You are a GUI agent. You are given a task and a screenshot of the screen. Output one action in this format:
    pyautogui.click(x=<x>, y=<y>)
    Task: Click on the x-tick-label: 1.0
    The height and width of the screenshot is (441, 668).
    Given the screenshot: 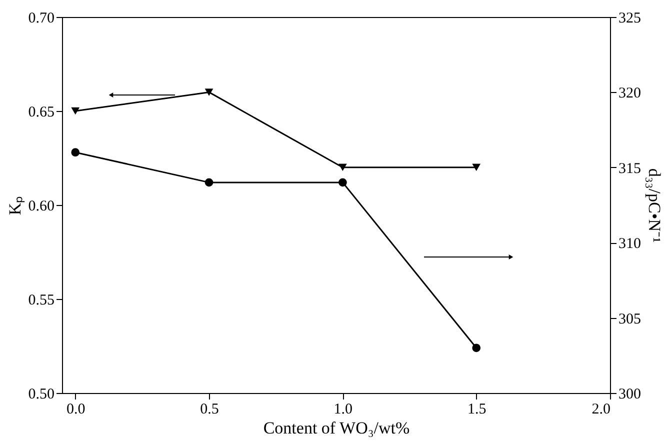 What is the action you would take?
    pyautogui.click(x=343, y=410)
    